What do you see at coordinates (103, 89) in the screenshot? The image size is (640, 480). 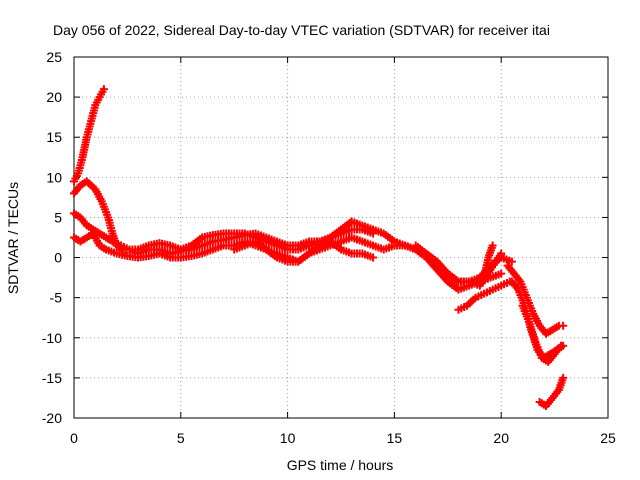 I see `data-point-arc-rise` at bounding box center [103, 89].